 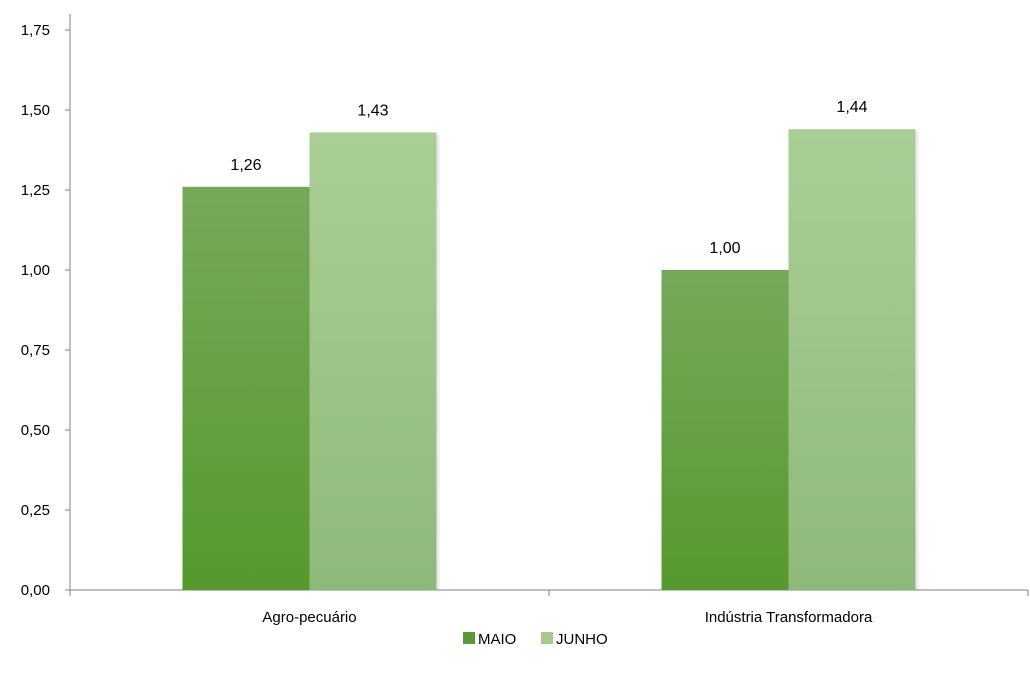 What do you see at coordinates (497, 639) in the screenshot?
I see `legend-label-maio: MAIO` at bounding box center [497, 639].